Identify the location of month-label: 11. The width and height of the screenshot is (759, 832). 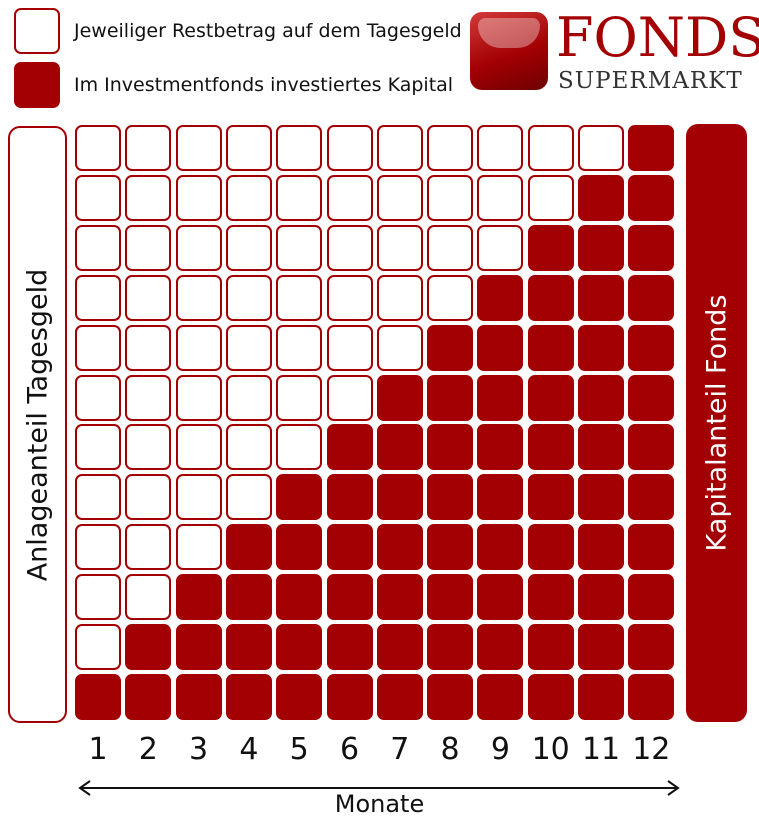
(601, 749).